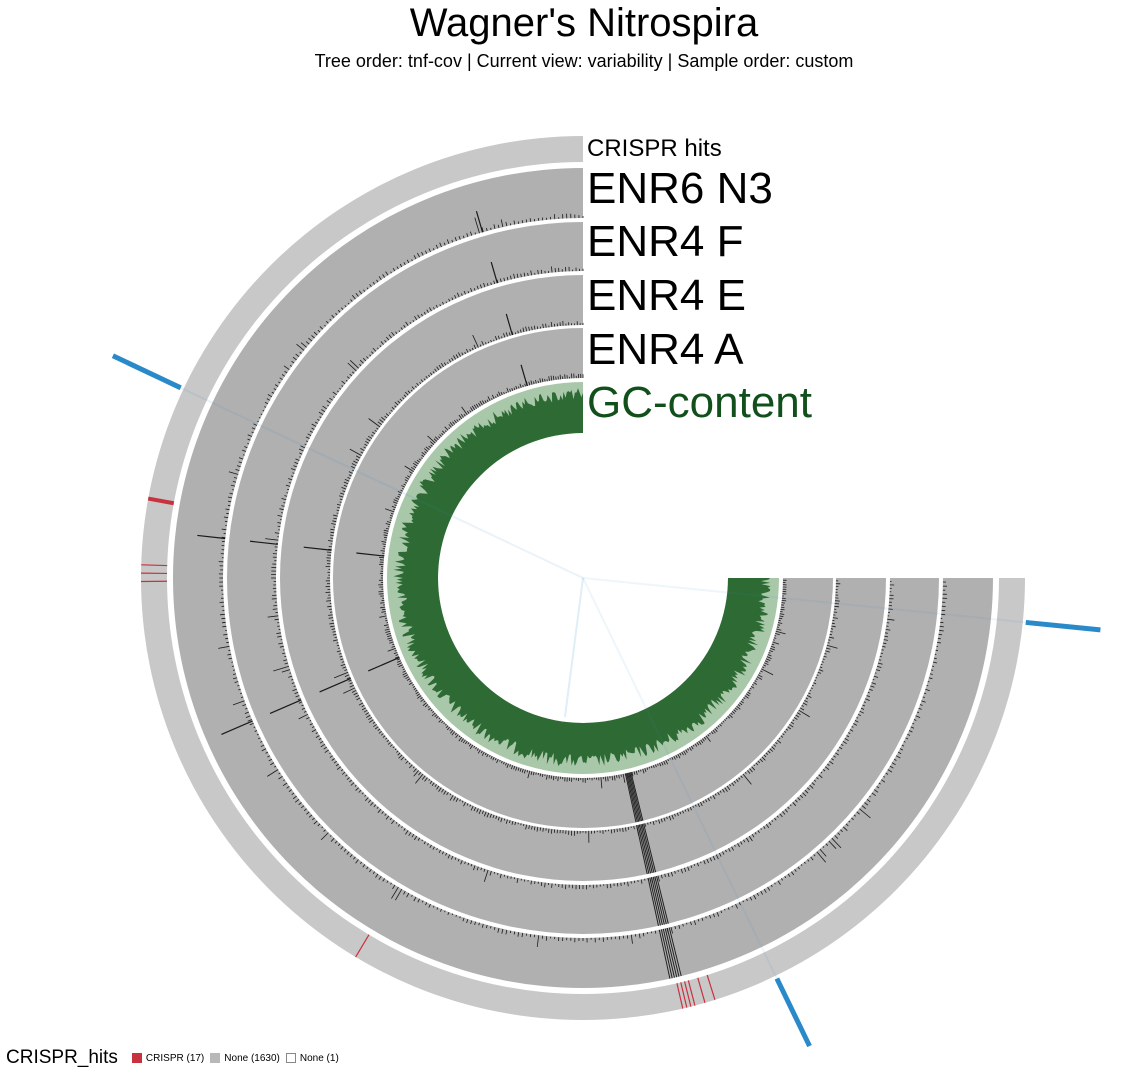  I want to click on layer-label-gc-content: GC-content, so click(699, 402).